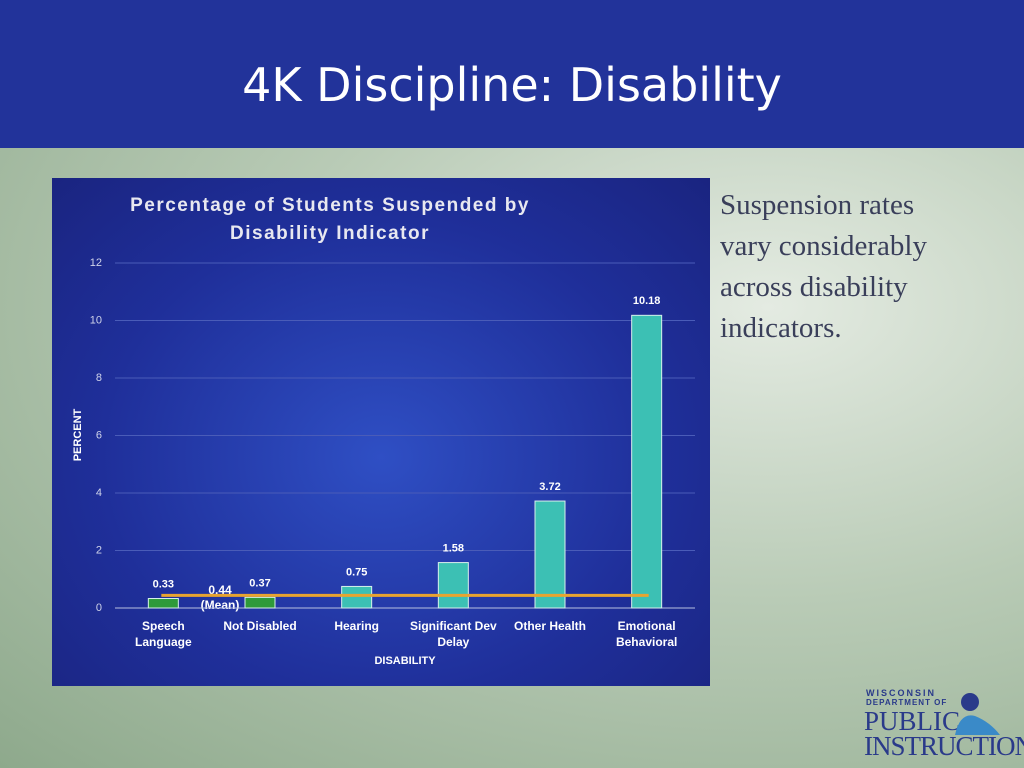 This screenshot has height=768, width=1024. Describe the element at coordinates (646, 634) in the screenshot. I see `x-tick-label: Emotional Behavioral` at that location.